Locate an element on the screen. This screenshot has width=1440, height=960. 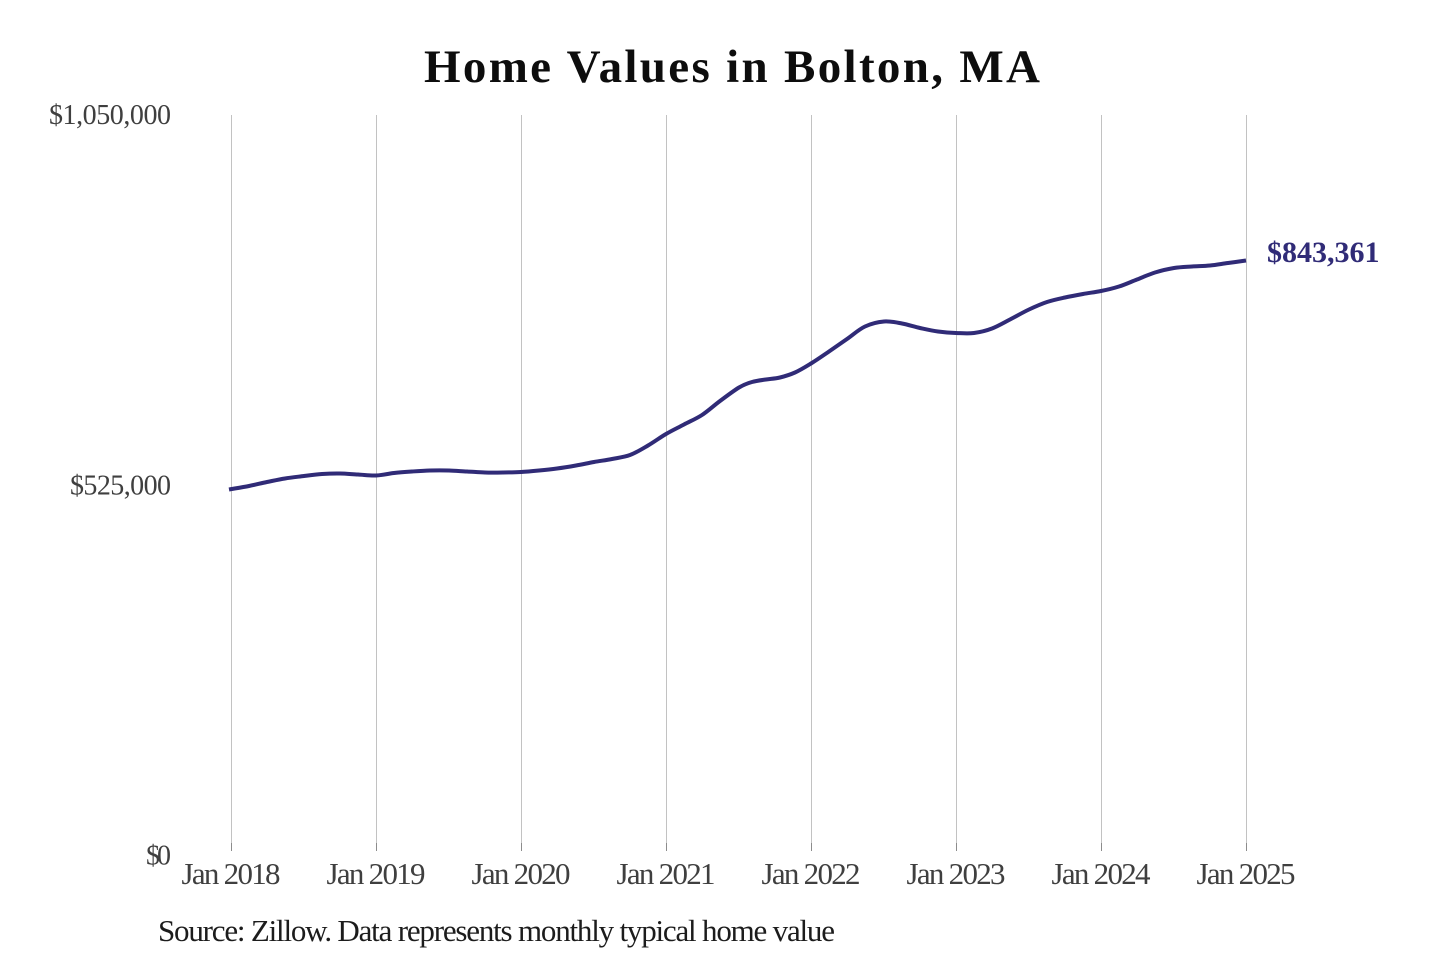
svg-text: $843,361 is located at coordinates (1323, 252).